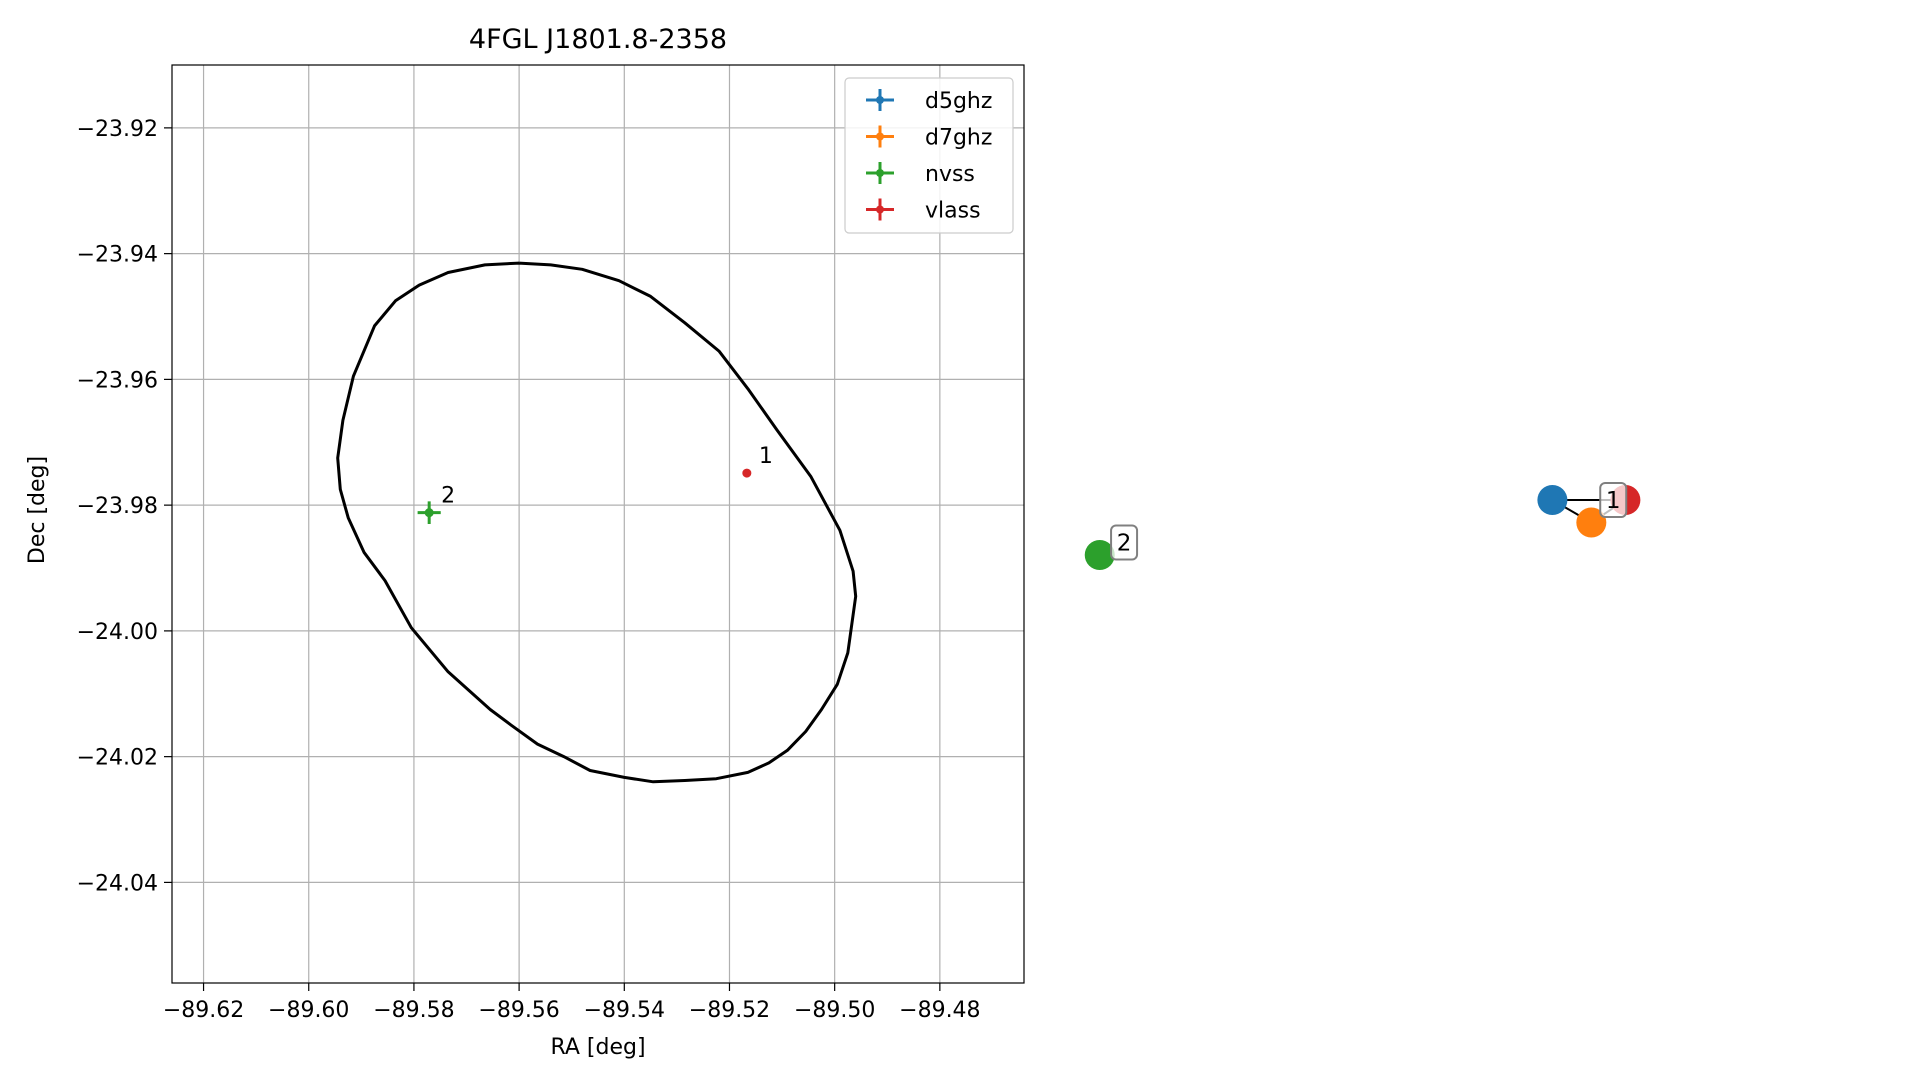 The height and width of the screenshot is (1080, 1919). Describe the element at coordinates (117, 255) in the screenshot. I see `y-tick-label: −23.94` at that location.